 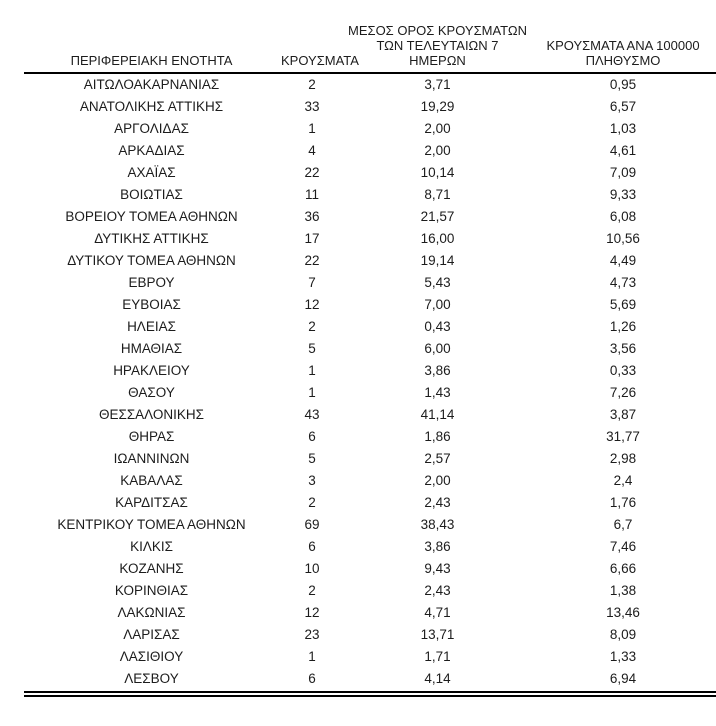 What do you see at coordinates (437, 194) in the screenshot?
I see `avg7-value-cell: 8,71` at bounding box center [437, 194].